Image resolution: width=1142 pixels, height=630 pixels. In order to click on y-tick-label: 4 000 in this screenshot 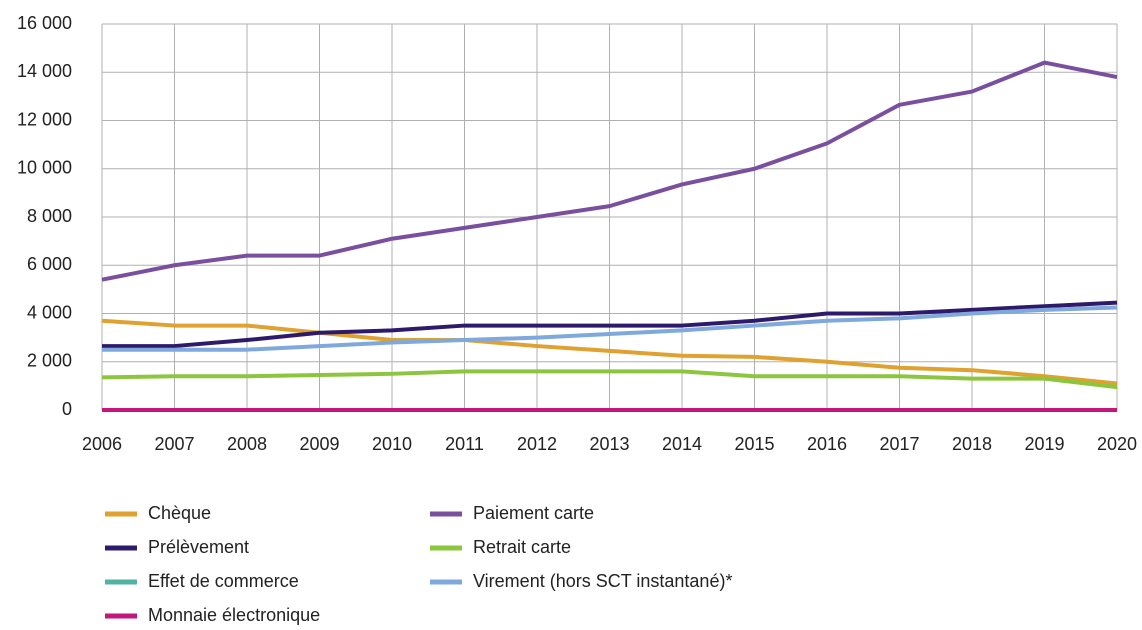, I will do `click(49, 312)`.